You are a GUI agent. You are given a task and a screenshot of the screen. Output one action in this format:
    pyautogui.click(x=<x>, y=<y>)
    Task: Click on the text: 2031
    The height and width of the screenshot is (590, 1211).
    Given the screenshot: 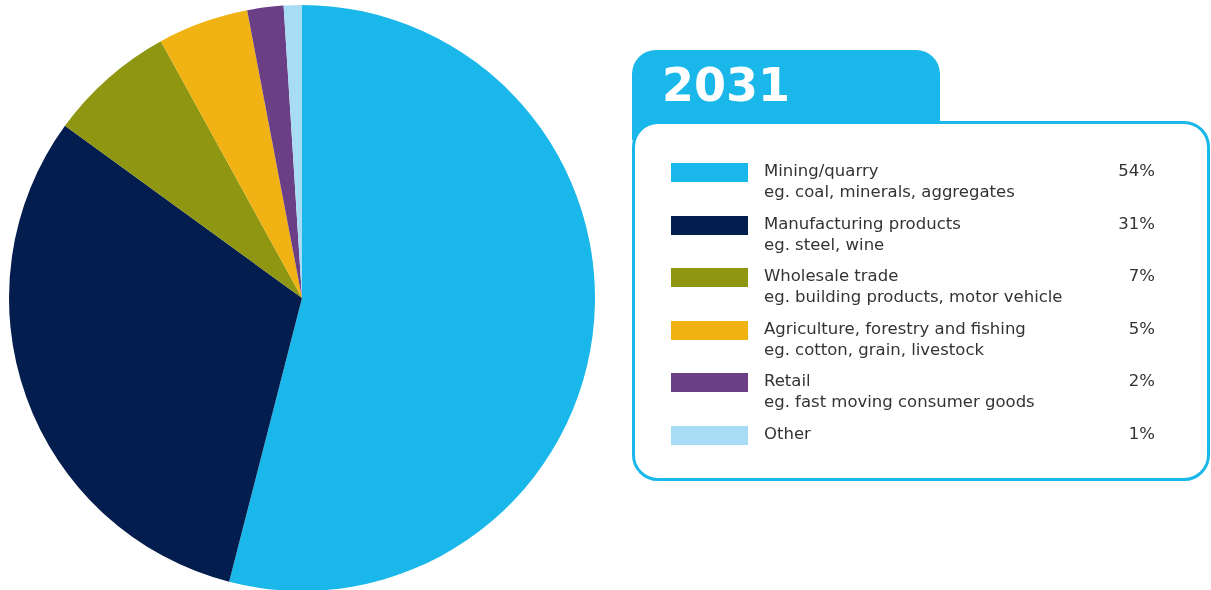 What is the action you would take?
    pyautogui.click(x=786, y=95)
    